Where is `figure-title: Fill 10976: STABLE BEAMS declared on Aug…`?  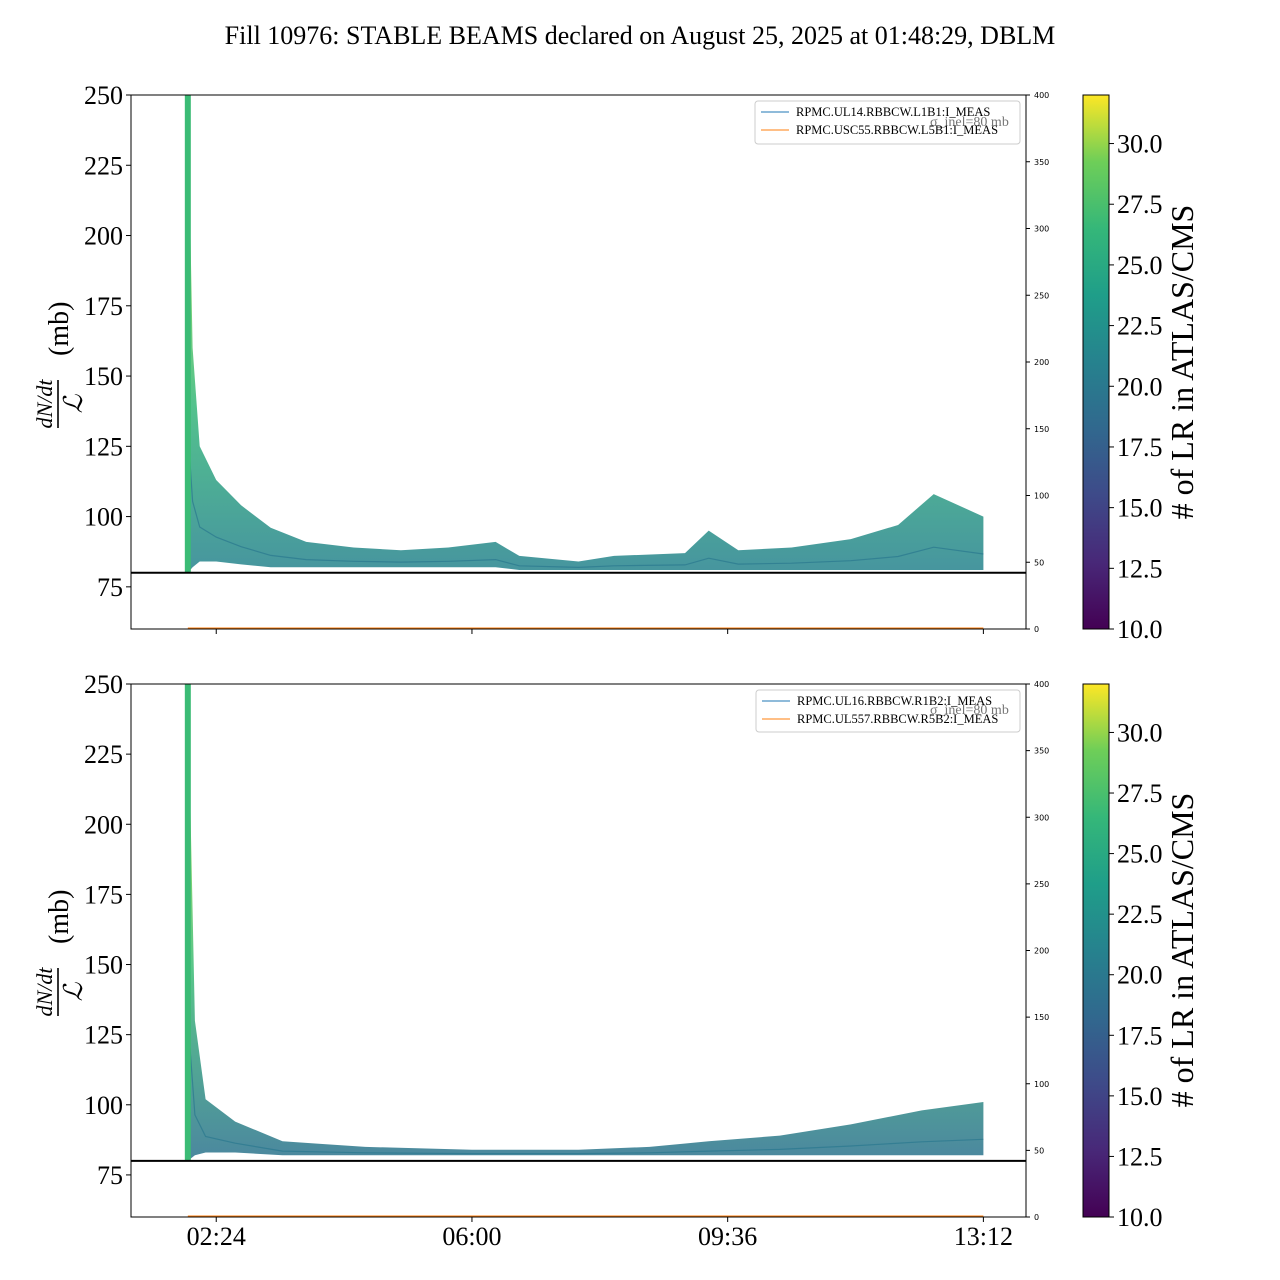 figure-title: Fill 10976: STABLE BEAMS declared on Aug… is located at coordinates (640, 35).